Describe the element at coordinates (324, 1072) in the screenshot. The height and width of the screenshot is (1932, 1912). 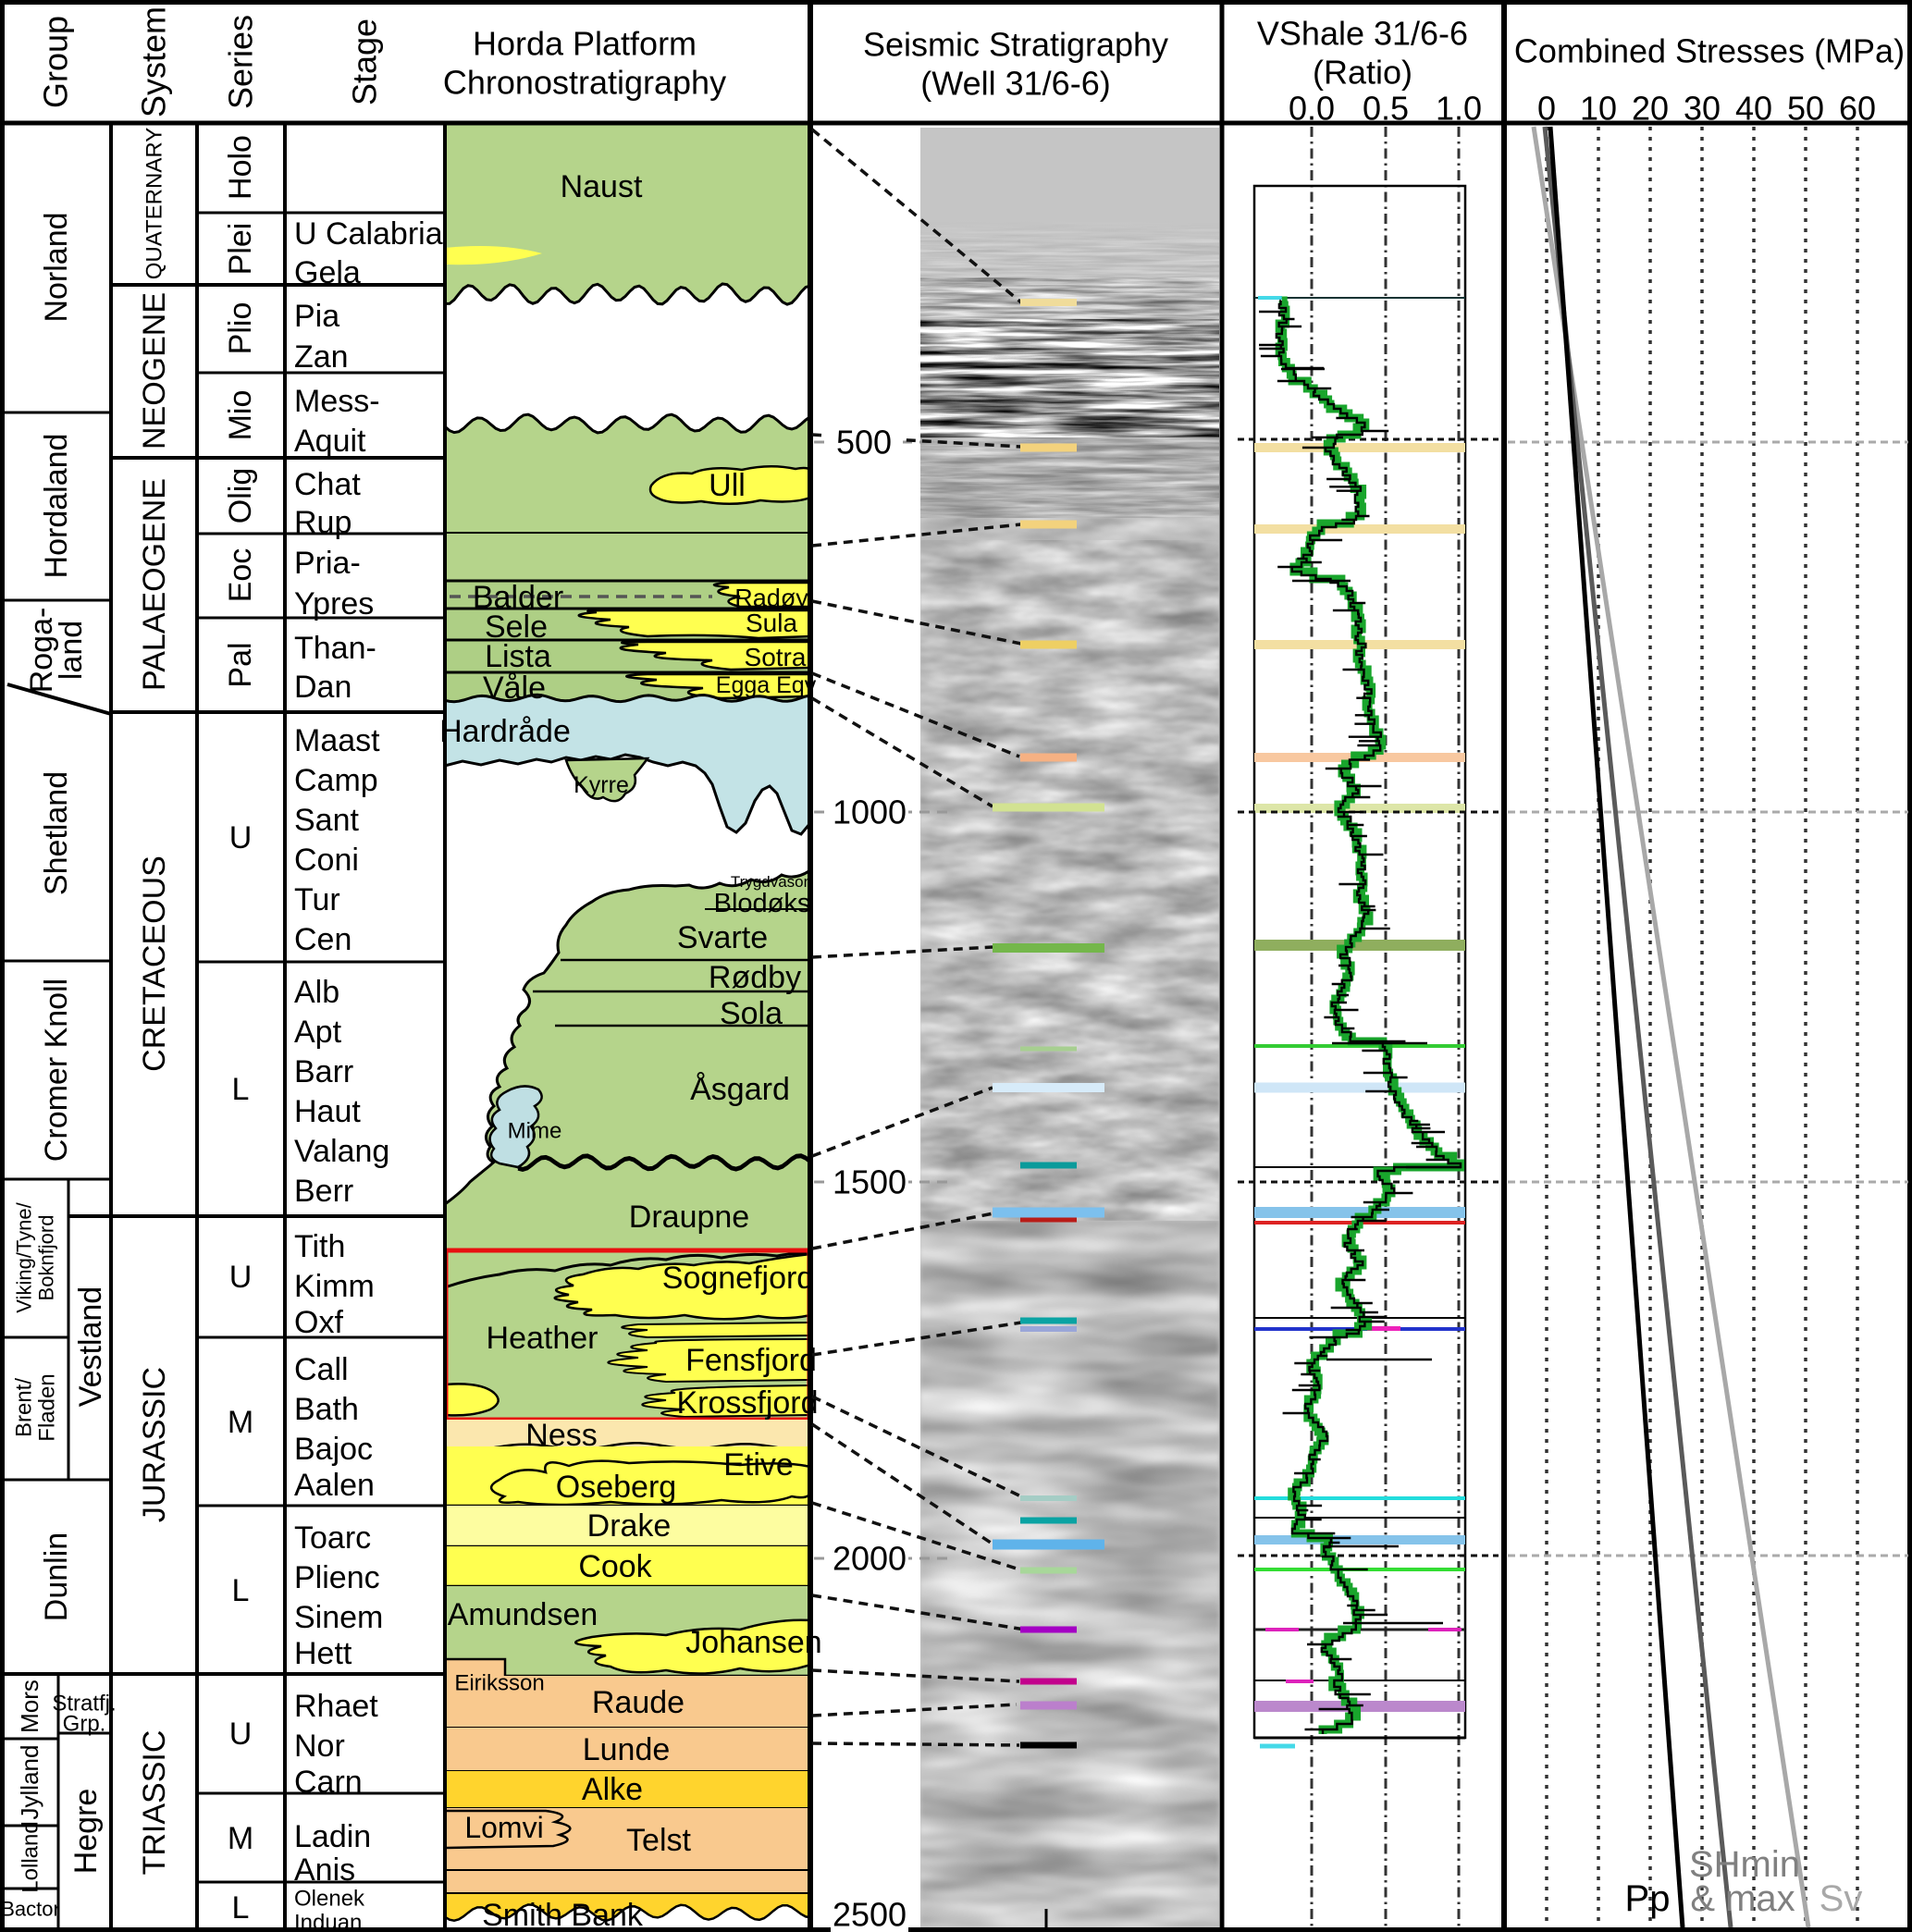
I see `svg-text: Barr` at that location.